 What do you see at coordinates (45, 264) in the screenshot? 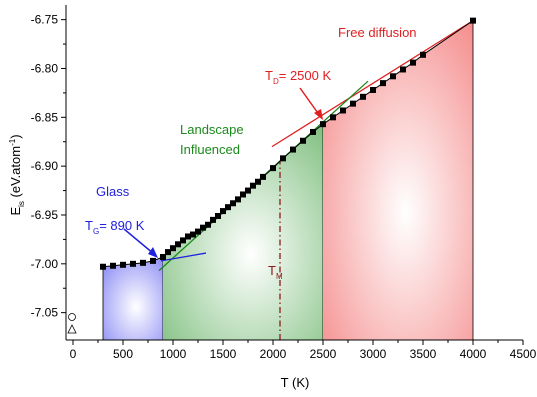
I see `y-tick-label: -7.00` at bounding box center [45, 264].